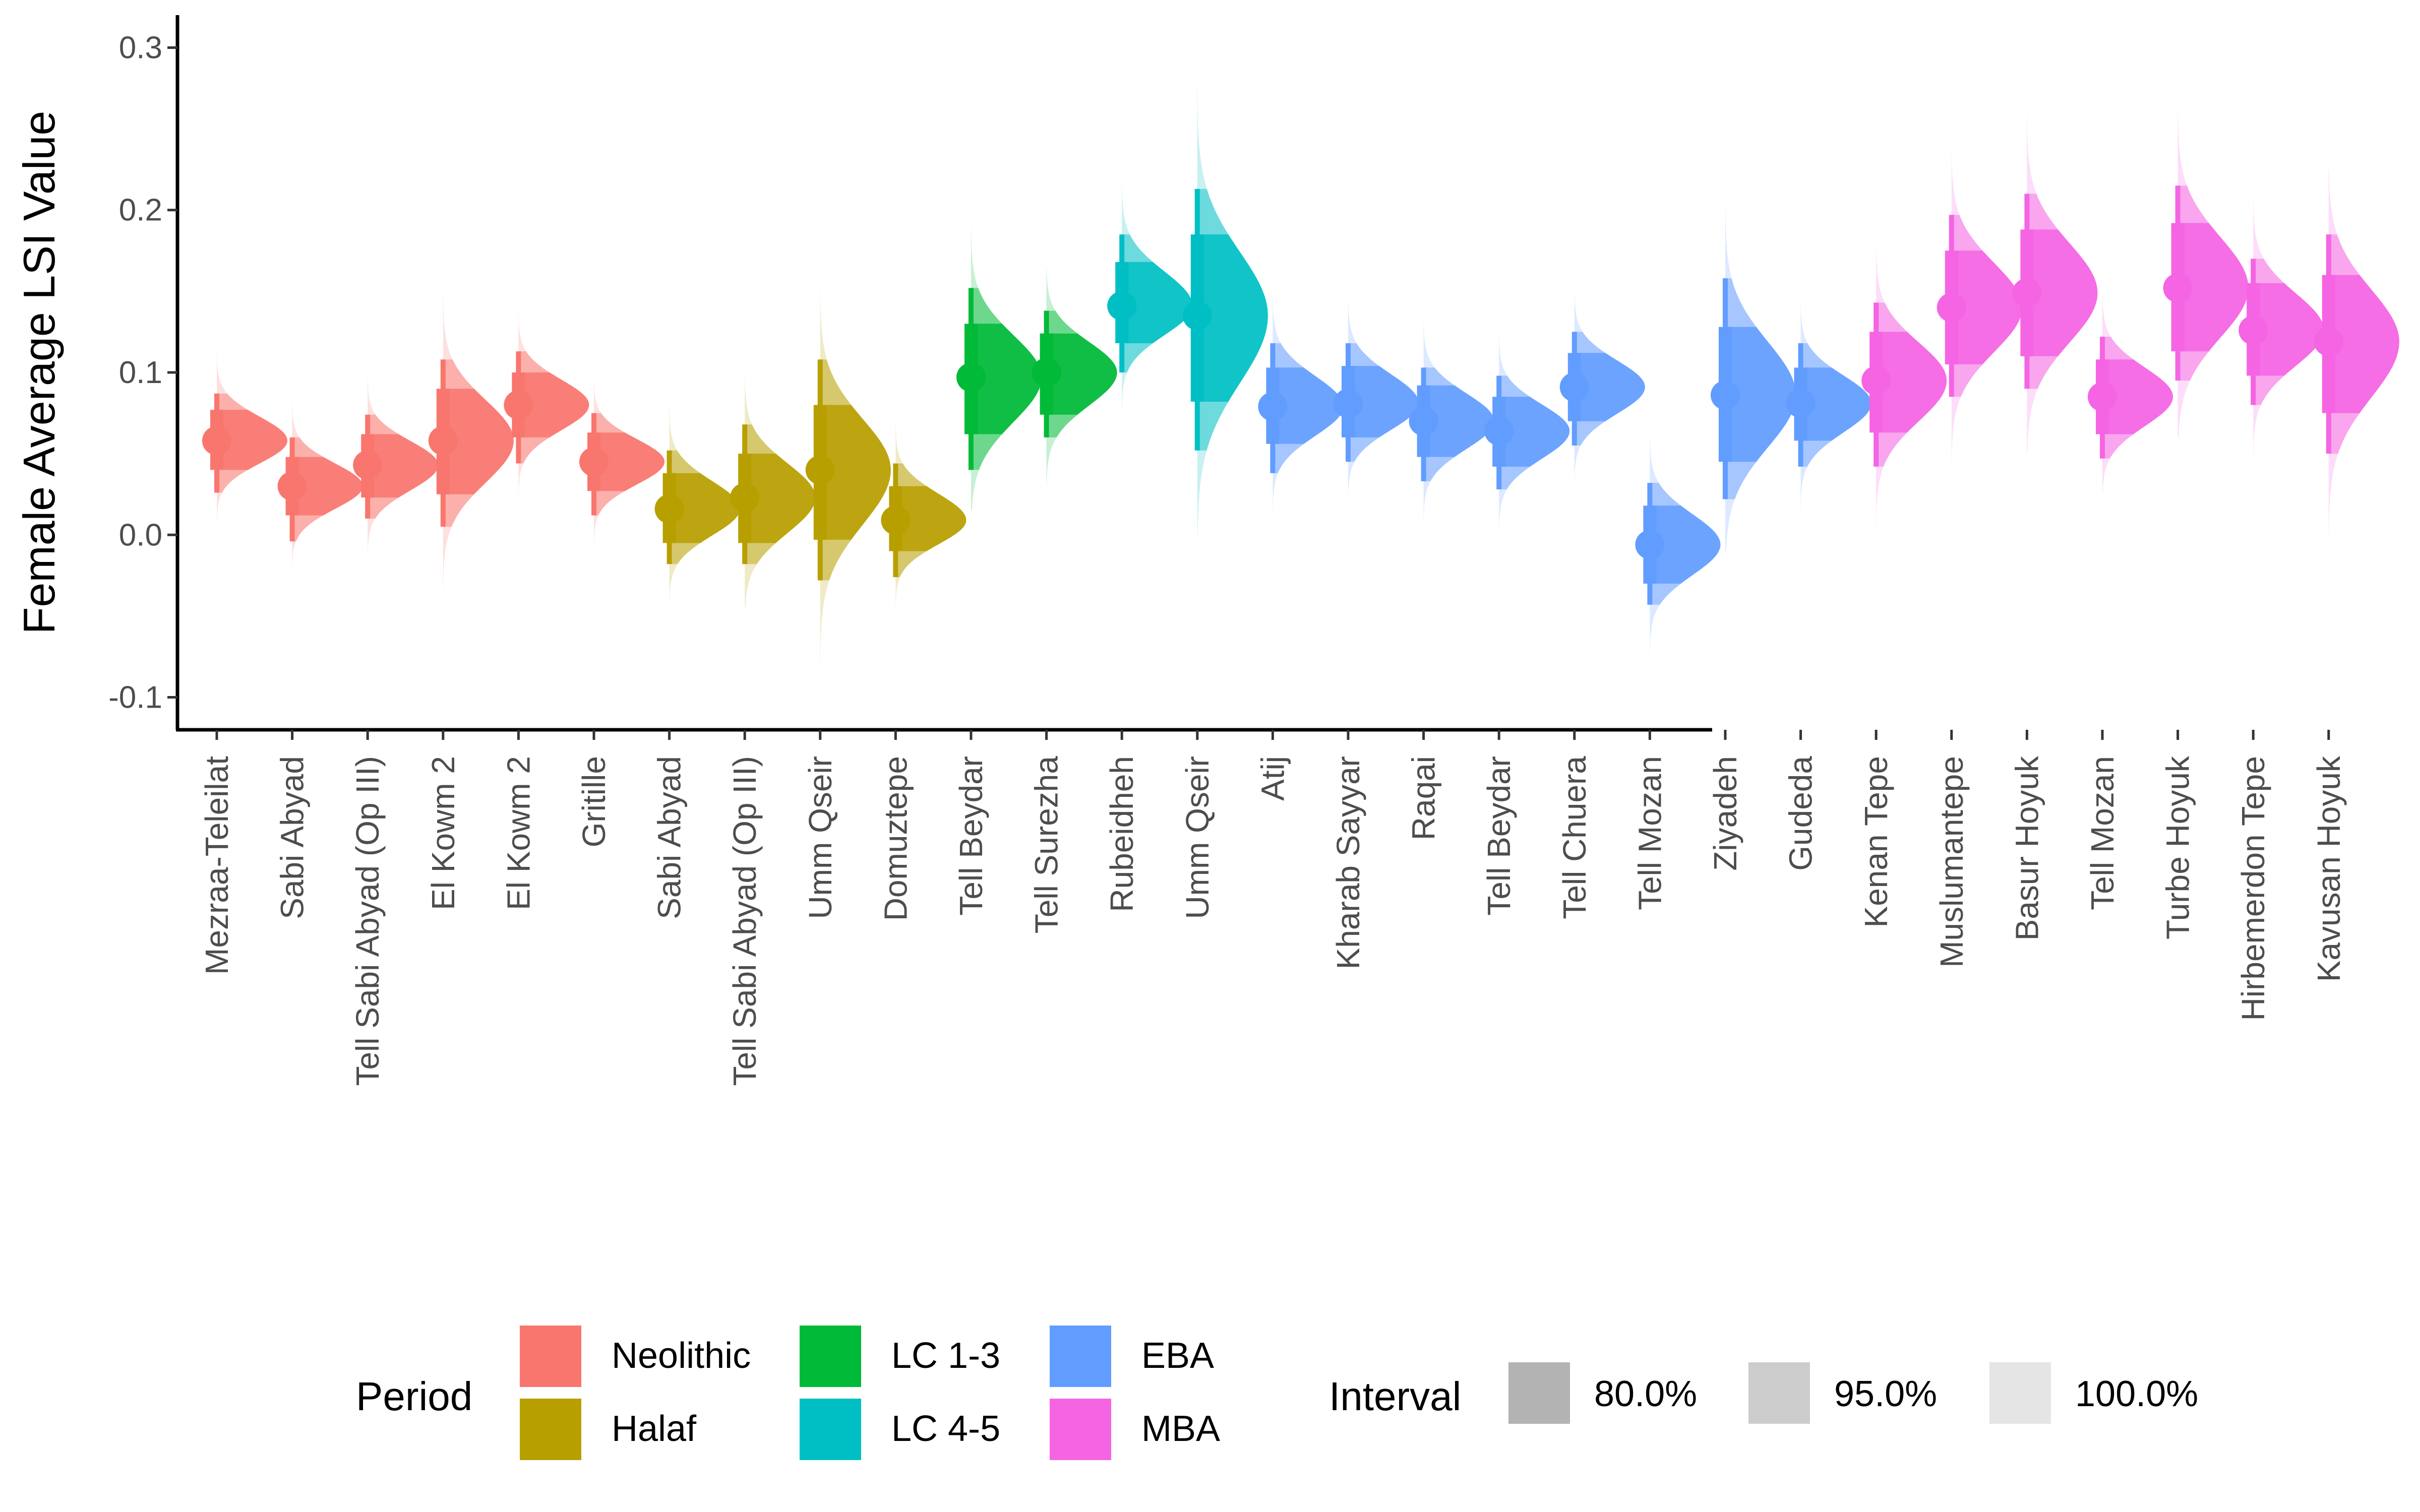 This screenshot has width=2420, height=1512. What do you see at coordinates (1348, 862) in the screenshot?
I see `x-tick-label: Kharab Sayyar` at bounding box center [1348, 862].